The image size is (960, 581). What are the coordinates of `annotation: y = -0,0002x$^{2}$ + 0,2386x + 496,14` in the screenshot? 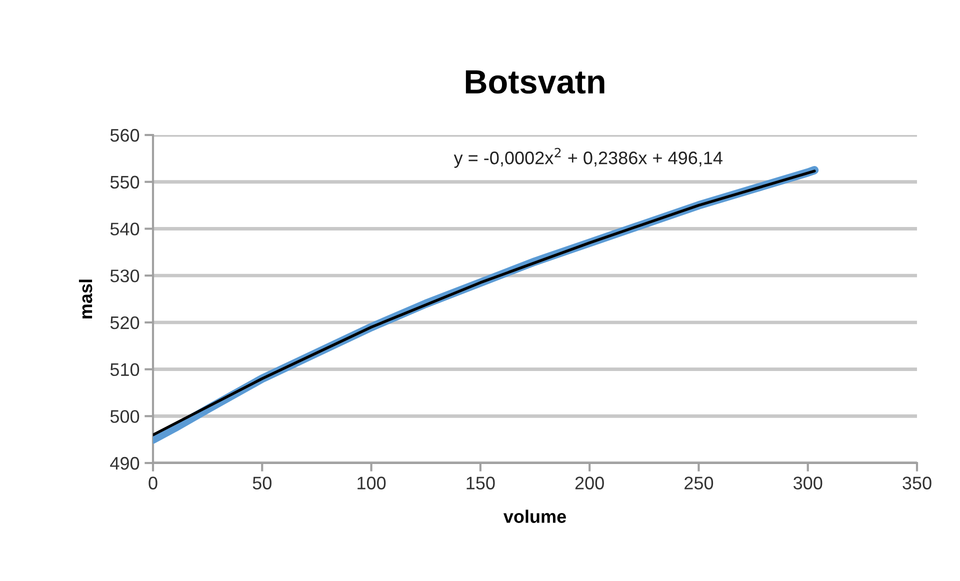 It's located at (588, 158).